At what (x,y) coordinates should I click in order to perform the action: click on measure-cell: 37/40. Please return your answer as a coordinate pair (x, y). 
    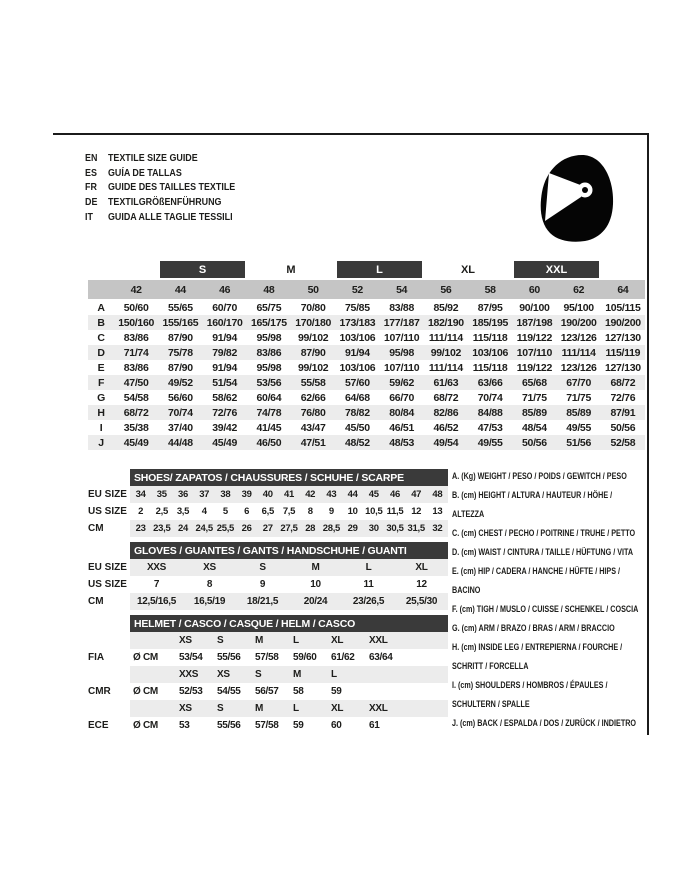
    Looking at the image, I should click on (180, 427).